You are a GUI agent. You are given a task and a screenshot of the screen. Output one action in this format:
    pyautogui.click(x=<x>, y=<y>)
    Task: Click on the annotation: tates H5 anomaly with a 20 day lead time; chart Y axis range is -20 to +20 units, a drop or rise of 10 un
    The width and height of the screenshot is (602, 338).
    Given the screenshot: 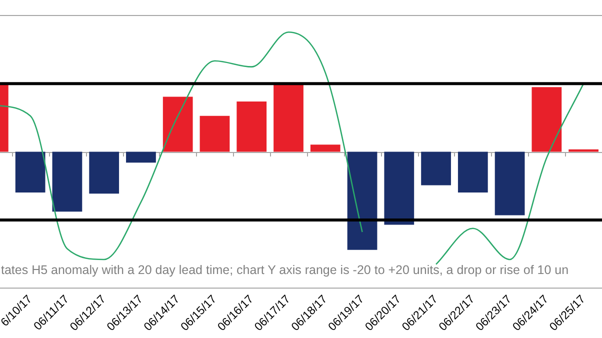 What is the action you would take?
    pyautogui.click(x=285, y=270)
    